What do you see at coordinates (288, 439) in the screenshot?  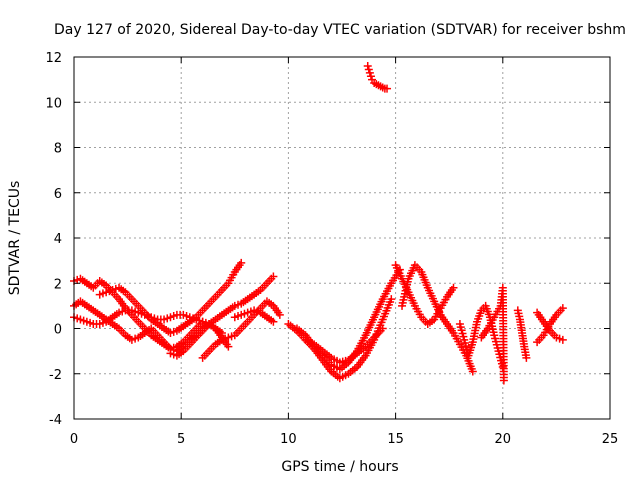 I see `x-tick-label: 10` at bounding box center [288, 439].